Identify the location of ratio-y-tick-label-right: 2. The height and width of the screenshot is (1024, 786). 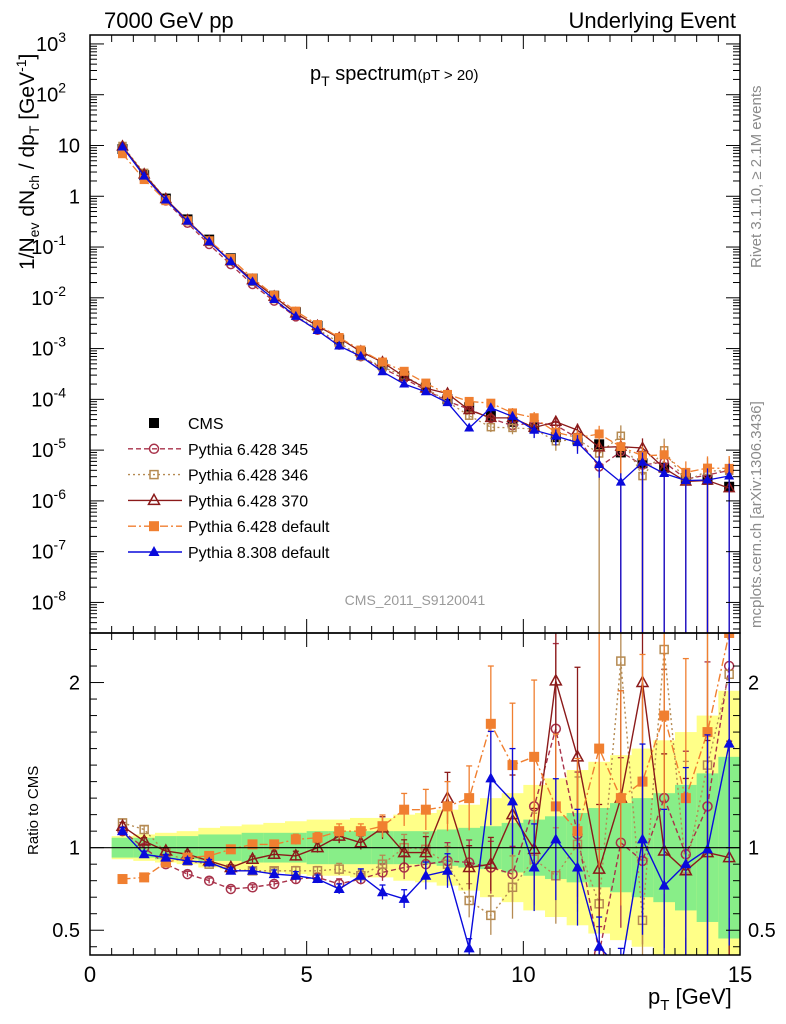
(753, 684).